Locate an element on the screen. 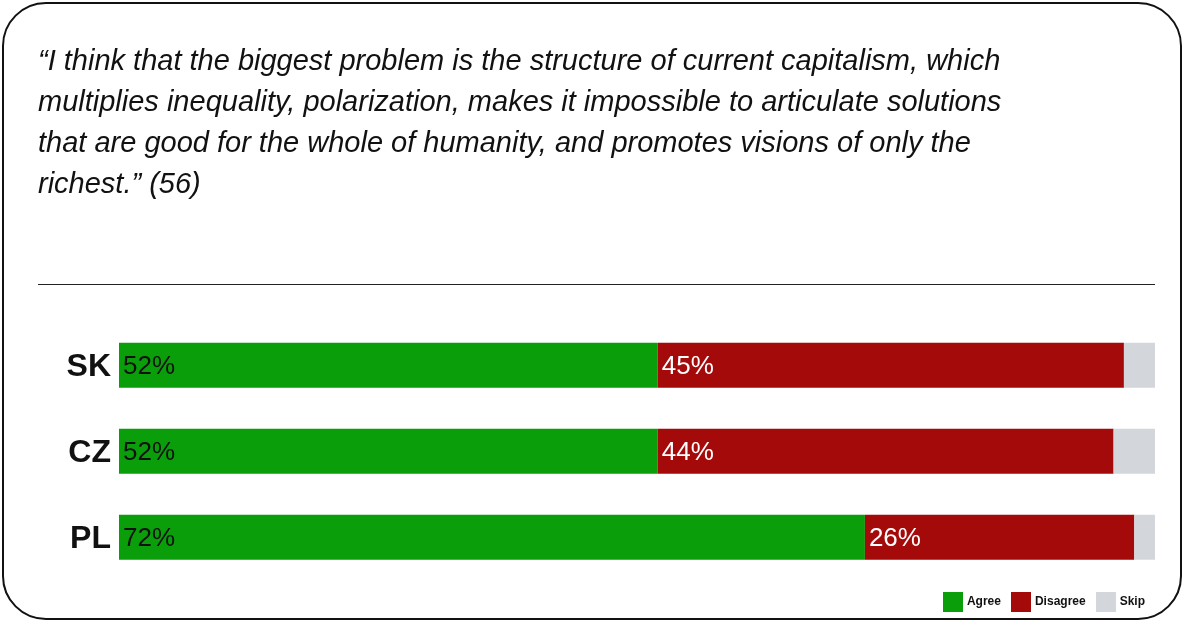 The image size is (1188, 626). legend-label: Agree is located at coordinates (983, 601).